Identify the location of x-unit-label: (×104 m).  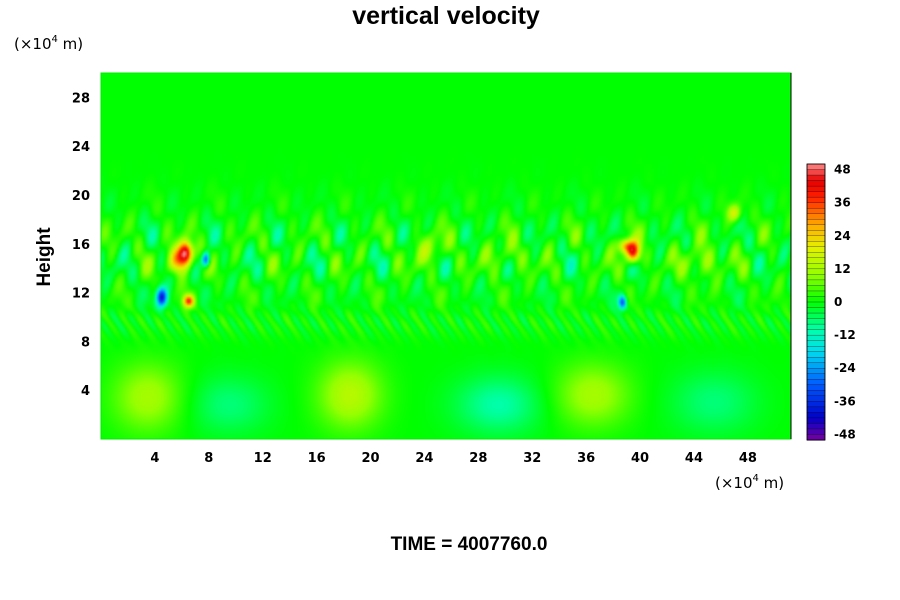
(749, 482).